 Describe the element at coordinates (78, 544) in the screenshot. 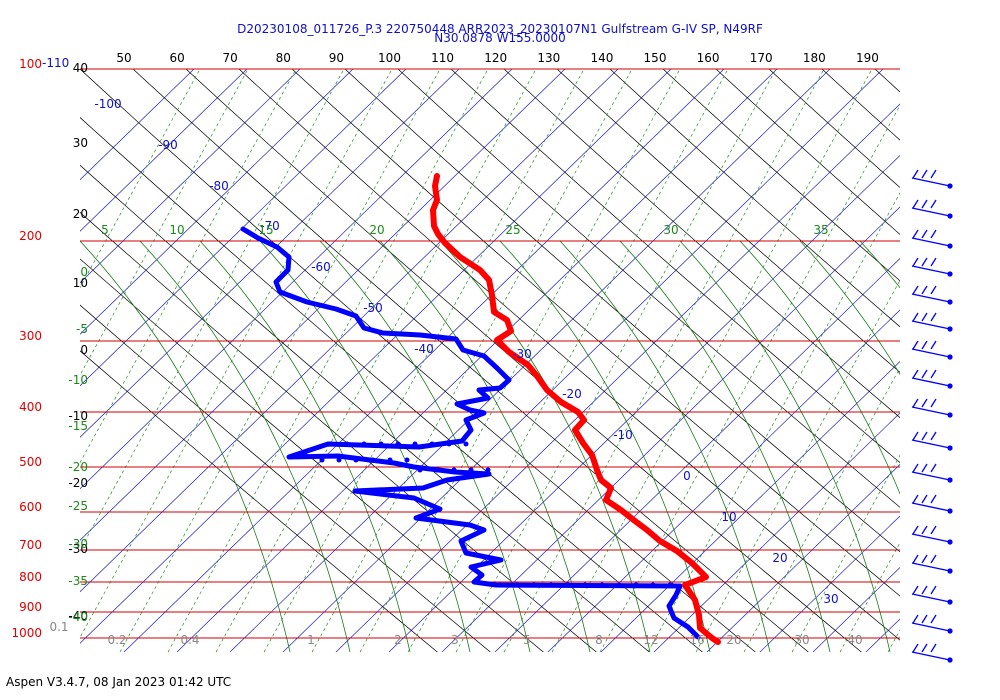

I see `moist-adiabat-label: -30` at that location.